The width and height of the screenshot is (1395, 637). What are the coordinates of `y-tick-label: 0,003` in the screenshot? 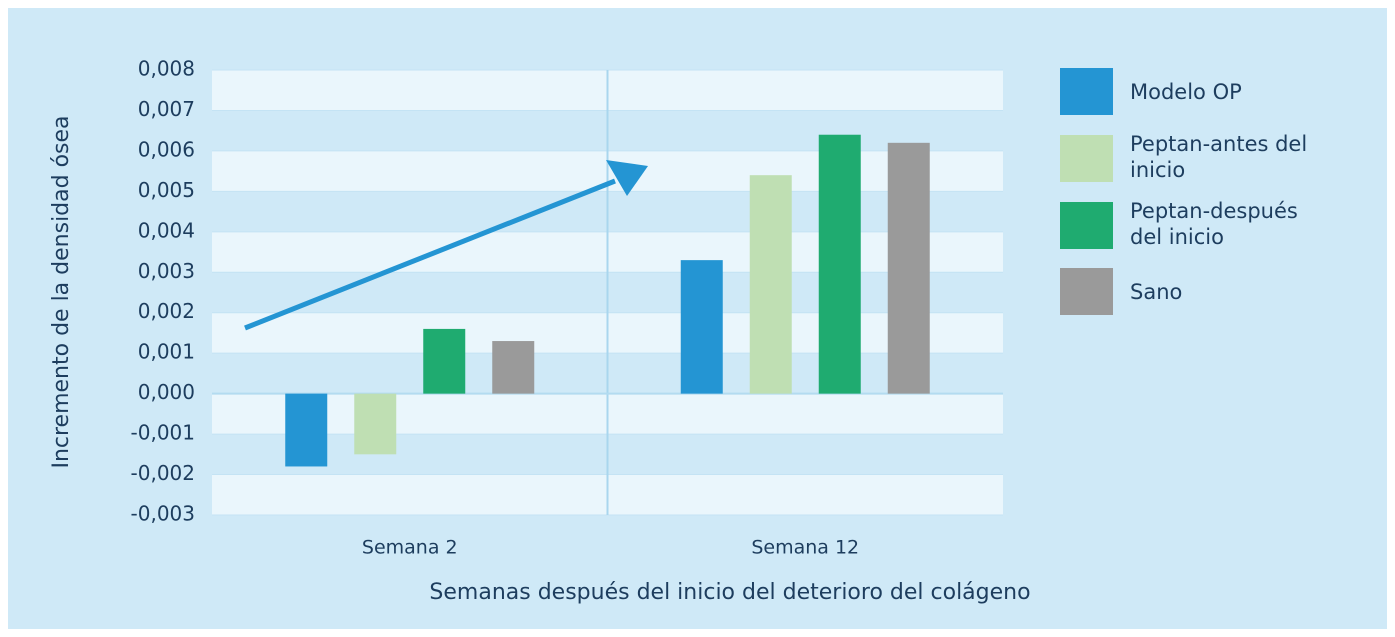 It's located at (166, 271).